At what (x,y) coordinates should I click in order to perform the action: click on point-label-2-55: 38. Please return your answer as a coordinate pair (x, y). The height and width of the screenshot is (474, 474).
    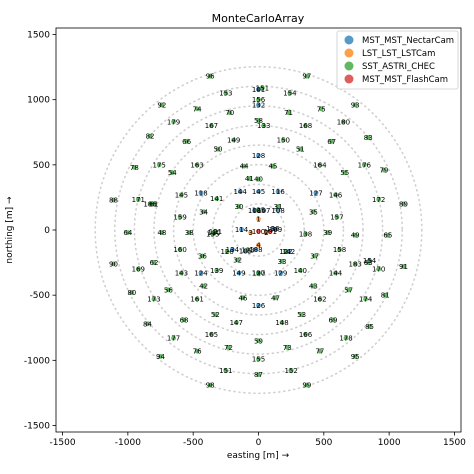
    Looking at the image, I should click on (189, 233).